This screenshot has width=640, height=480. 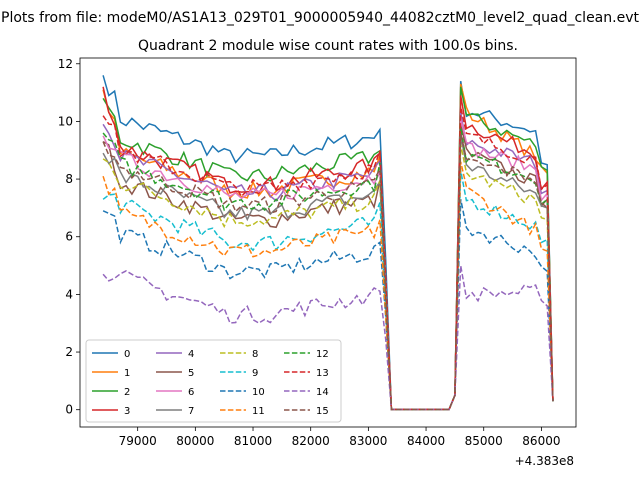 What do you see at coordinates (191, 392) in the screenshot?
I see `legend-label-6: 6` at bounding box center [191, 392].